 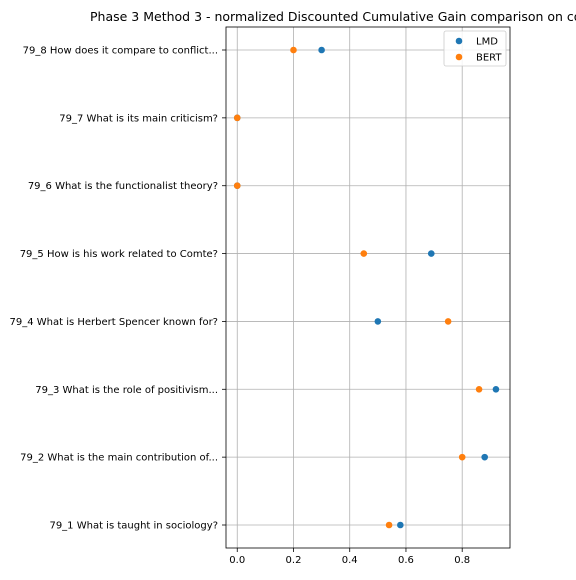 What do you see at coordinates (478, 50) in the screenshot?
I see `legend-items: LMD BERT` at bounding box center [478, 50].